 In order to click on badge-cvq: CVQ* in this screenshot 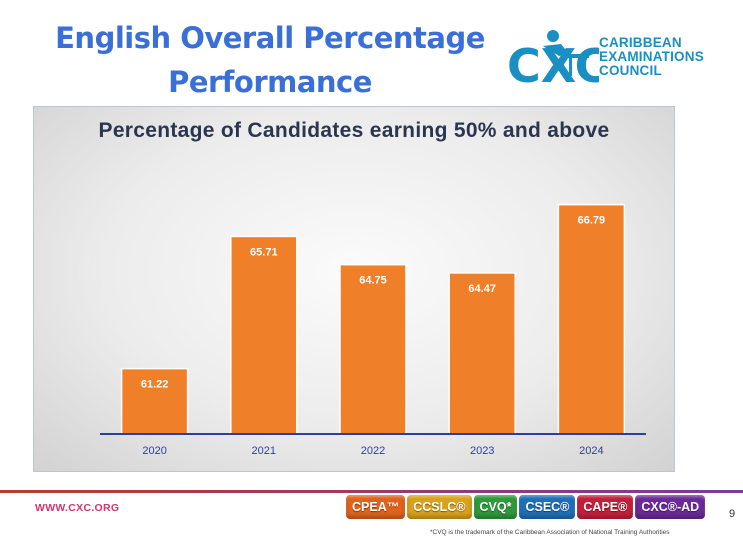, I will do `click(495, 507)`.